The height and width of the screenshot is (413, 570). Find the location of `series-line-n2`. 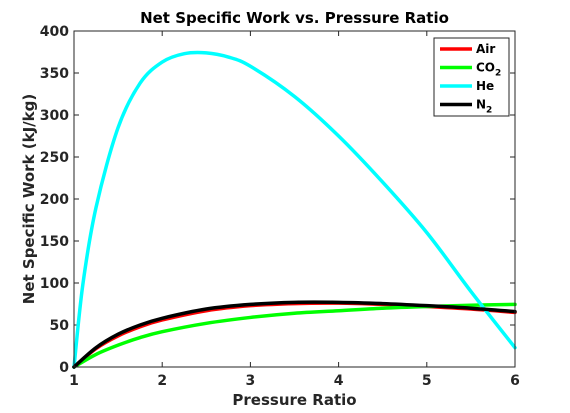

series-line-n2 is located at coordinates (294, 334).